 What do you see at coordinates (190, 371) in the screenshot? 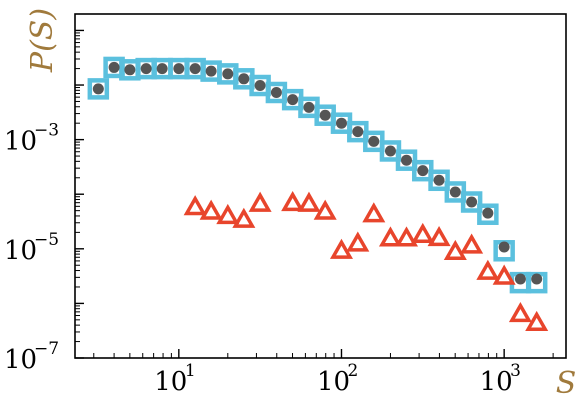
I see `x-tick-exponent: 1` at bounding box center [190, 371].